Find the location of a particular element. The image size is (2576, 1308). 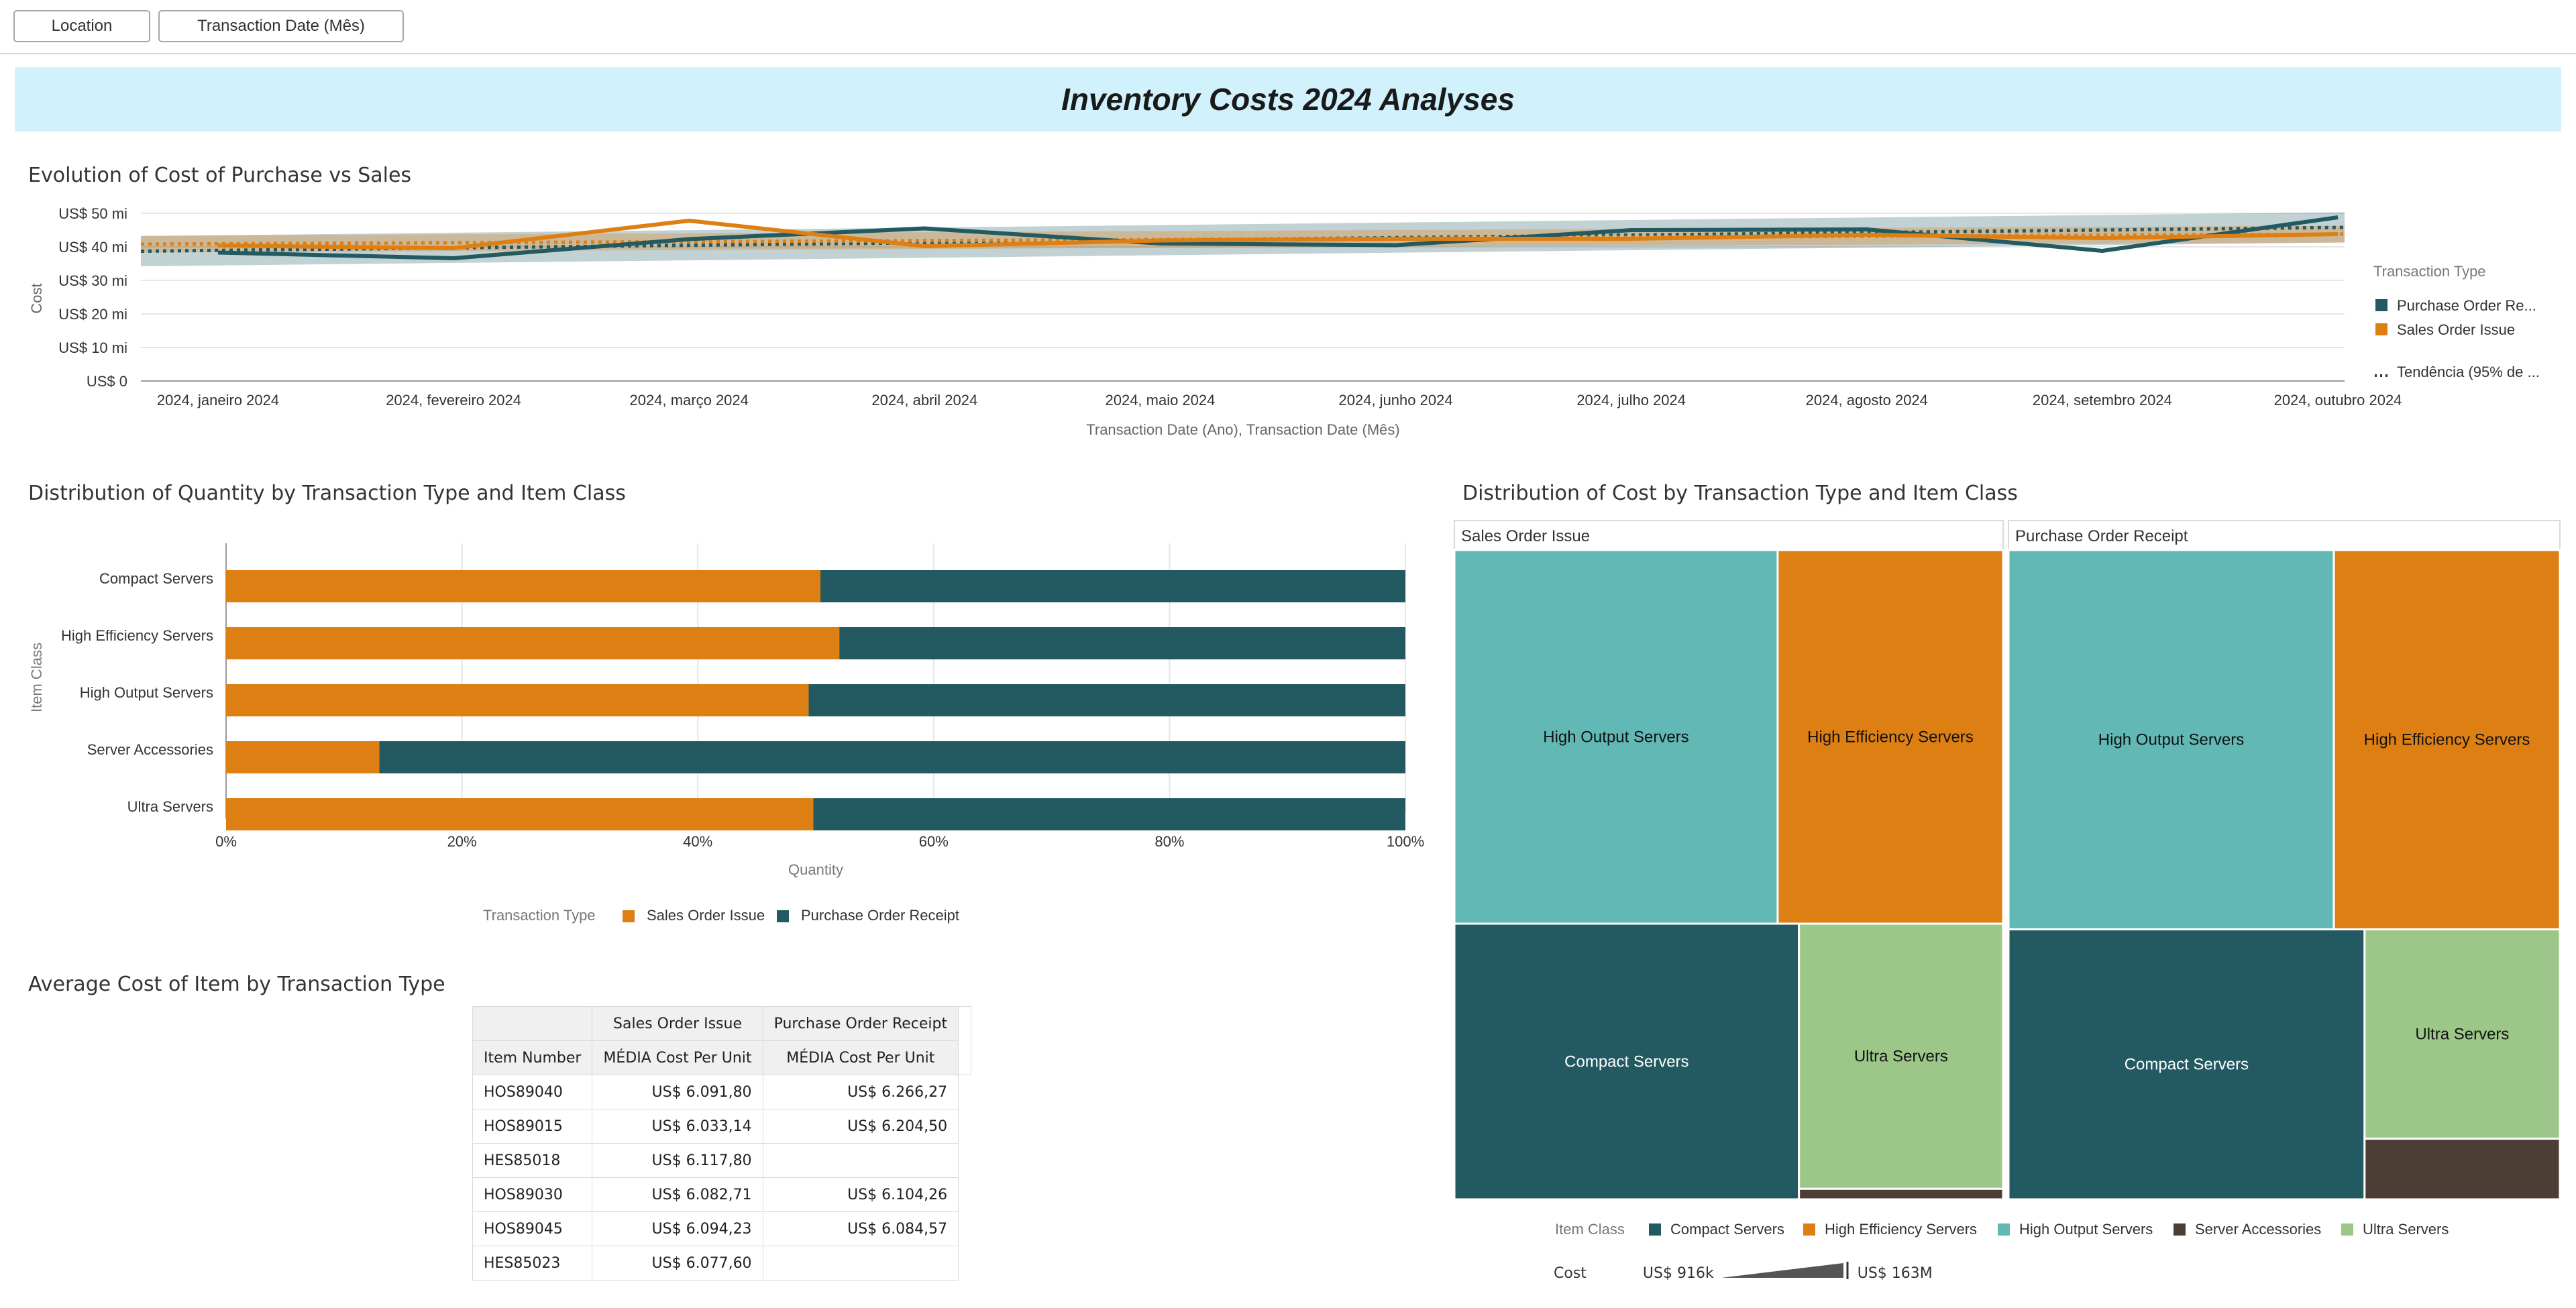

group-header-purchase: Purchase Order Receipt is located at coordinates (860, 1023).